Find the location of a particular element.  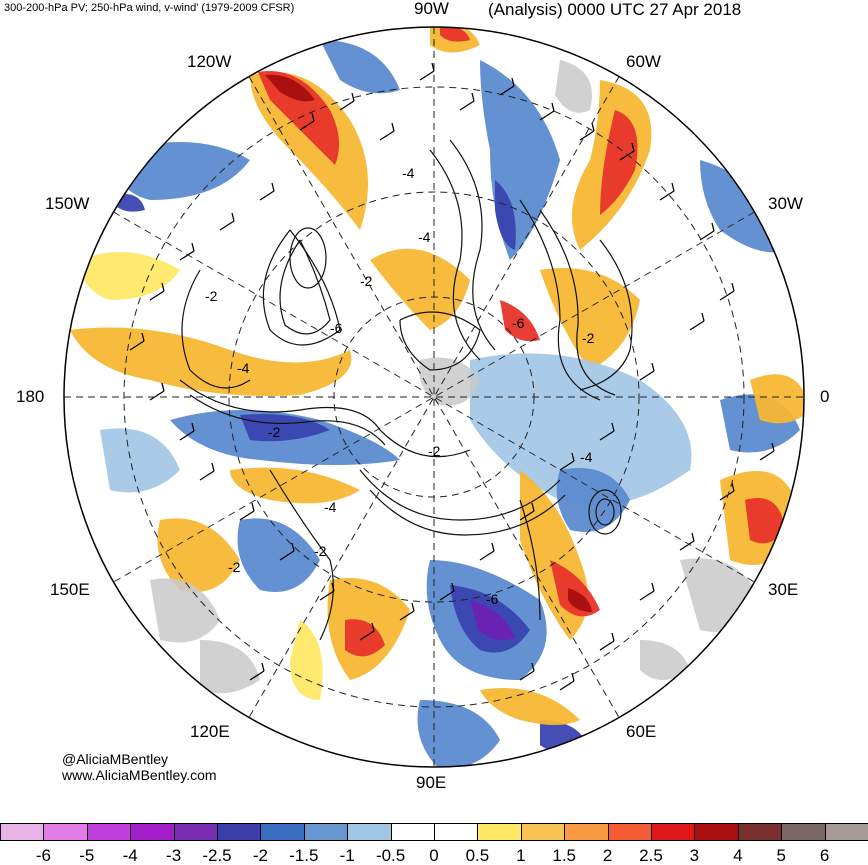

colorbar-tick-label: 0 is located at coordinates (434, 855).